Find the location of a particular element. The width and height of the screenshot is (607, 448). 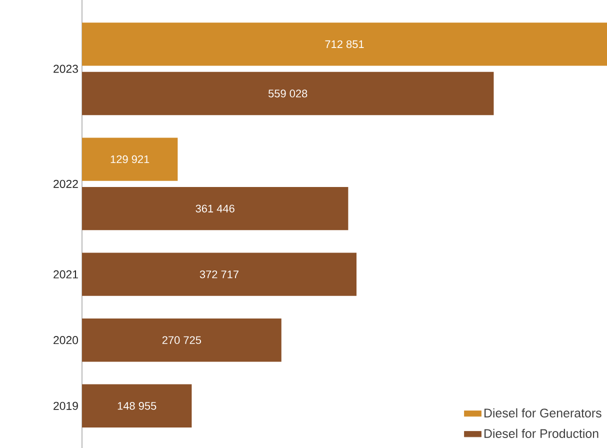

y-tick-label: 2019 is located at coordinates (66, 406).